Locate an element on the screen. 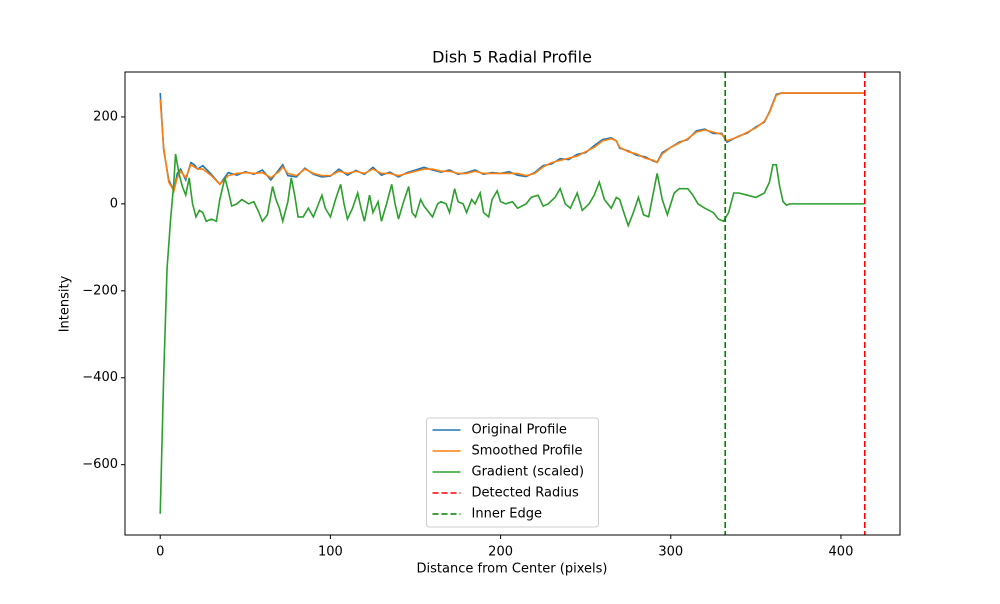 This screenshot has width=1000, height=604. legend-label: Gradient (scaled) is located at coordinates (528, 472).